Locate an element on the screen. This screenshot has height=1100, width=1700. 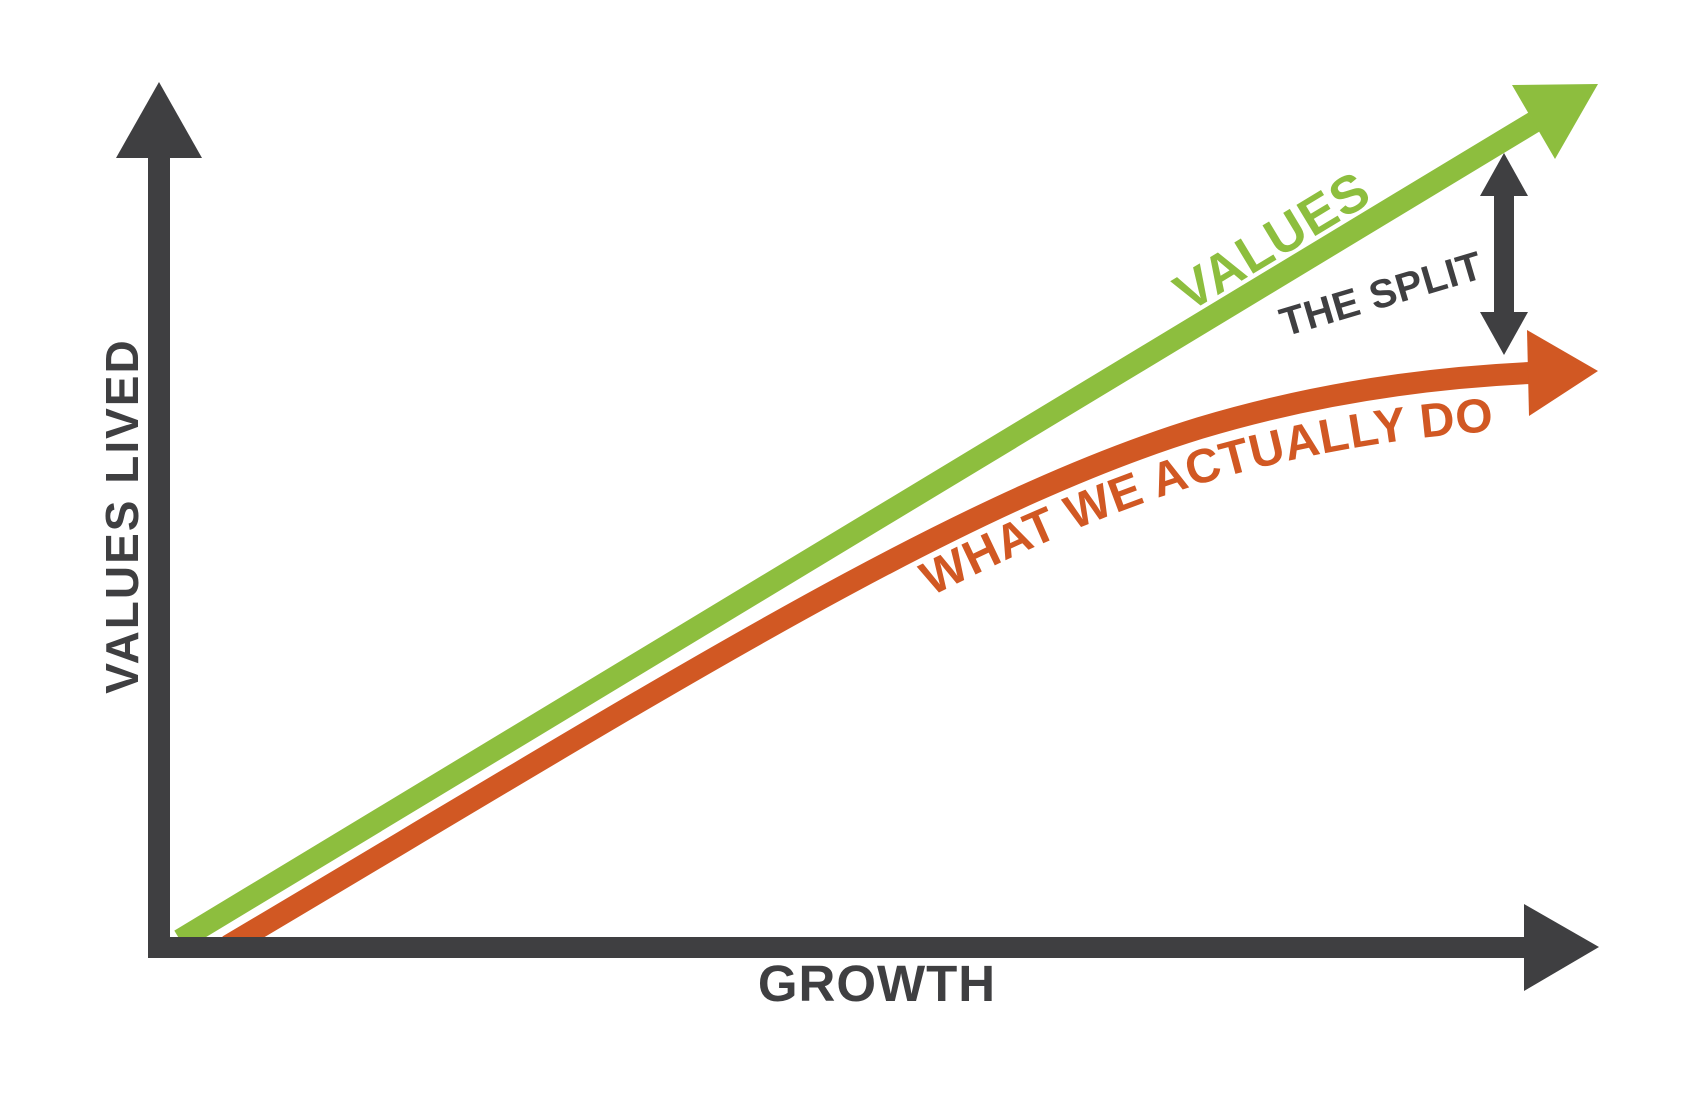
y-axis-label: VALUES LIVED is located at coordinates (122, 515).